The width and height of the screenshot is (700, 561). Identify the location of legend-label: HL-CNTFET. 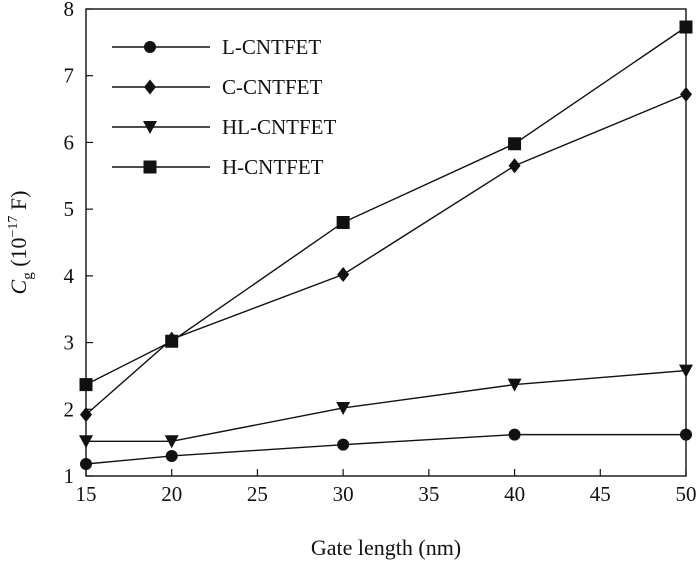
(279, 127).